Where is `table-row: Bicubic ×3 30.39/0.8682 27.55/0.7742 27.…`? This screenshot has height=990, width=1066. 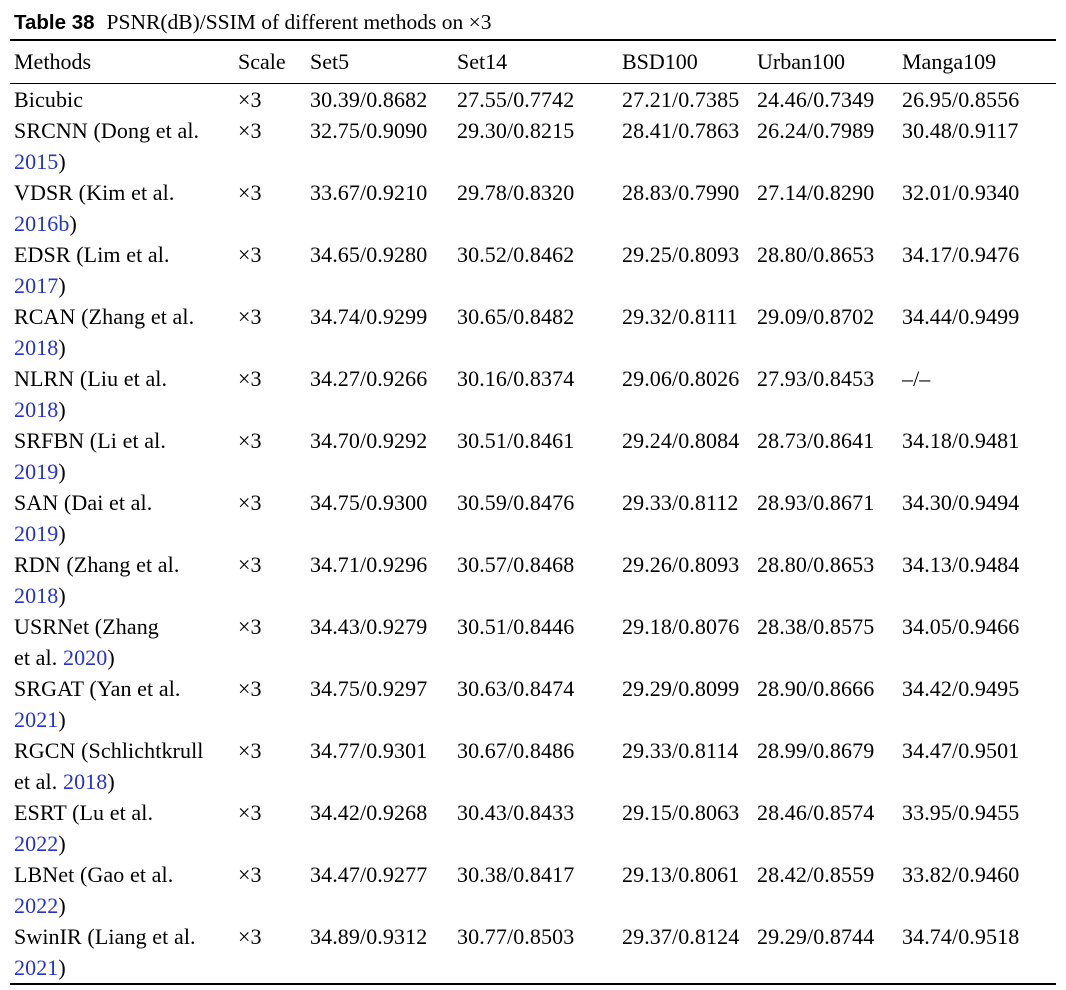 table-row: Bicubic ×3 30.39/0.8682 27.55/0.7742 27.… is located at coordinates (533, 100).